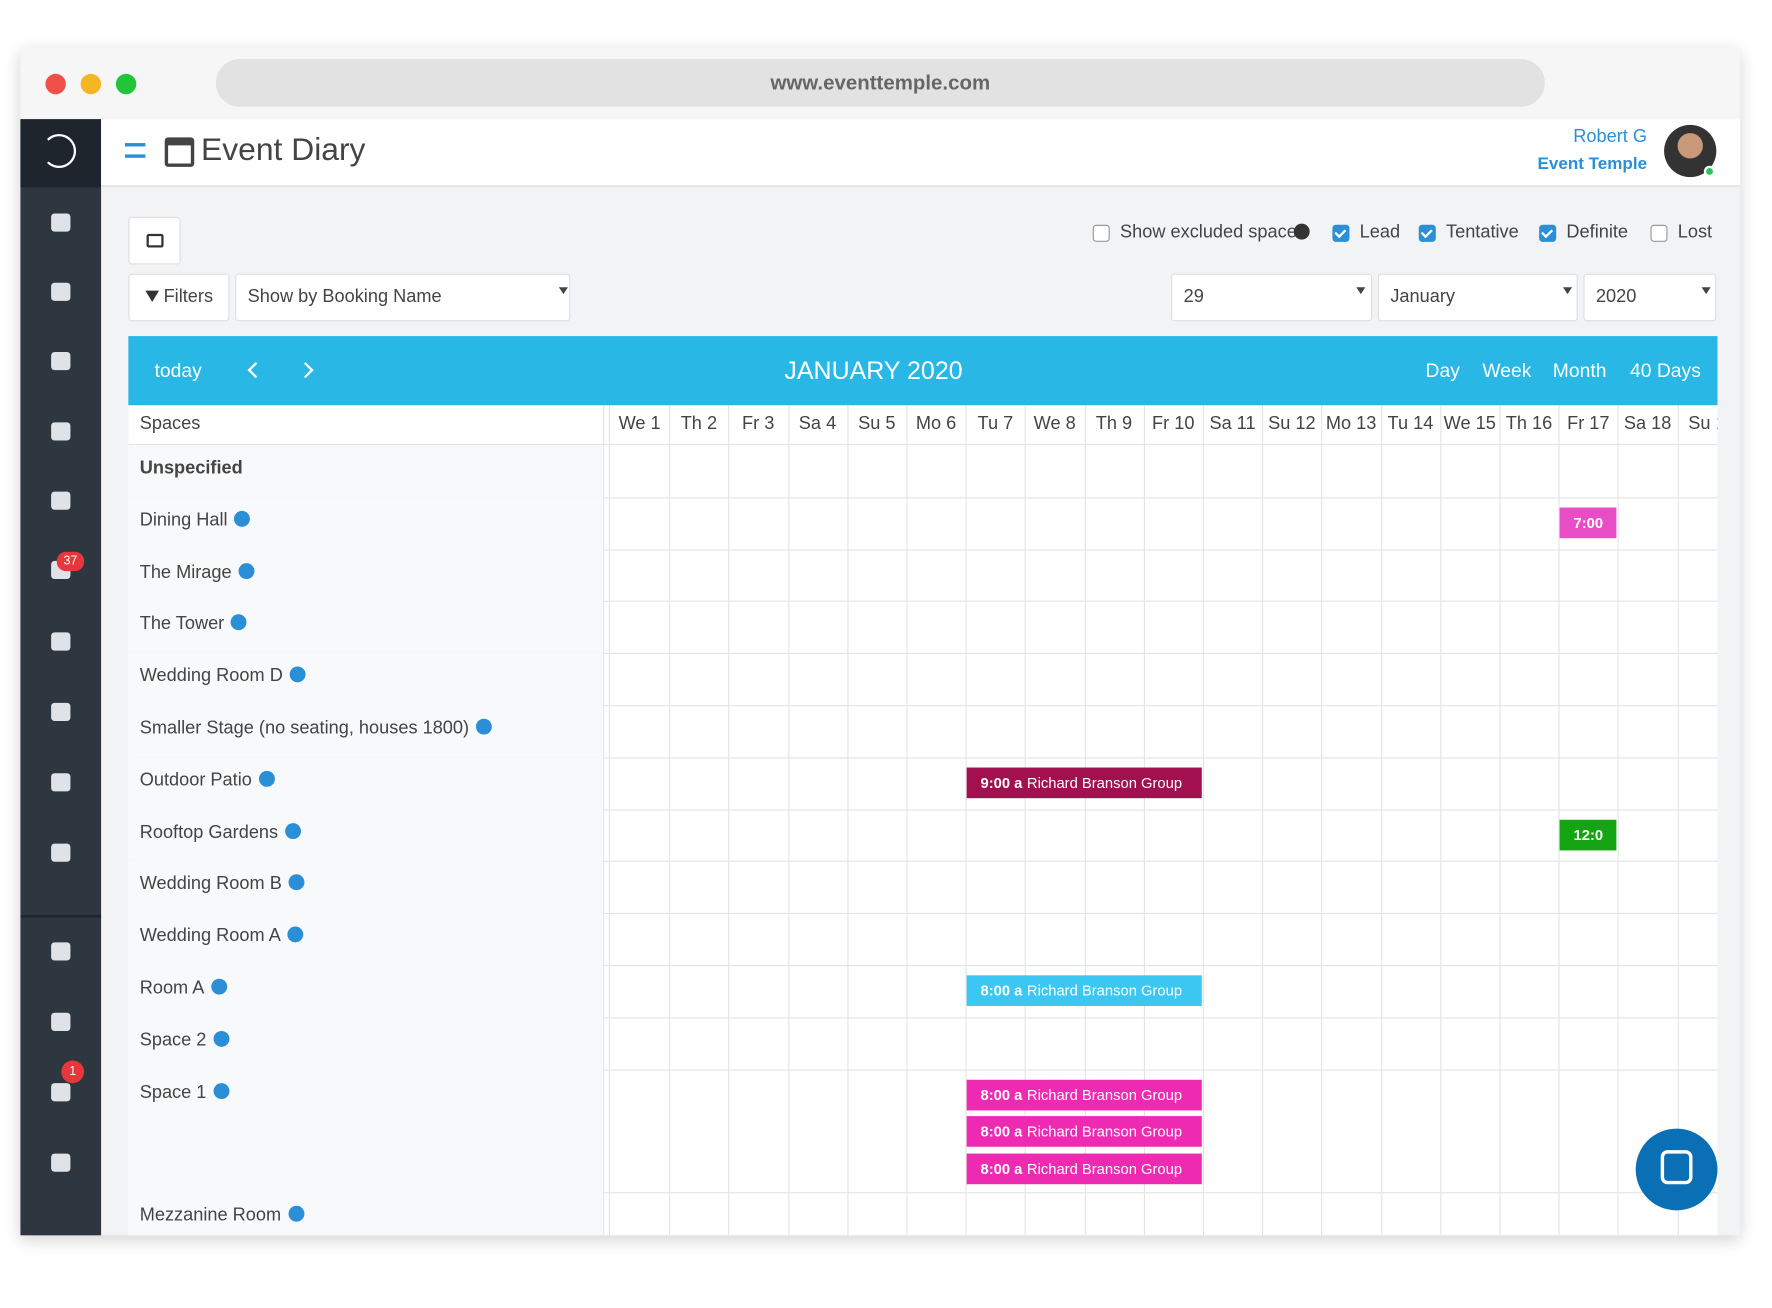 Image resolution: width=1772 pixels, height=1308 pixels. What do you see at coordinates (154, 240) in the screenshot?
I see `print-button` at bounding box center [154, 240].